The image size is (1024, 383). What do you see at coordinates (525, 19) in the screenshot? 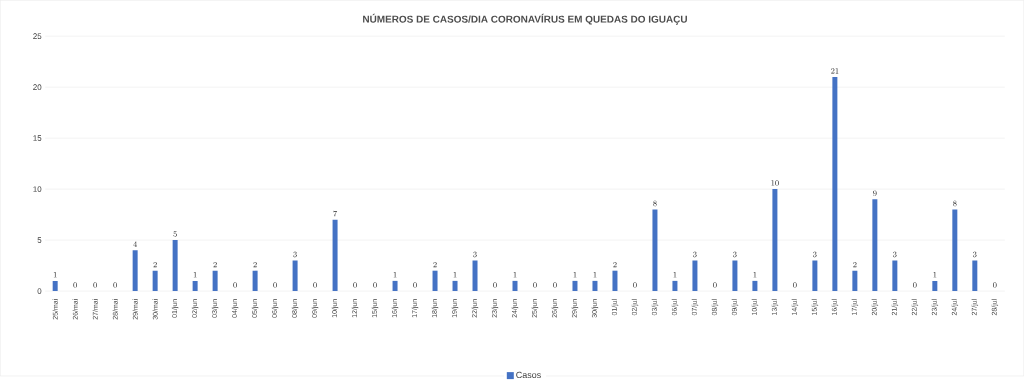
I see `chart-title: NÚMEROS DE CASOS/DIA CORONAVÍRUS EM QUEDAS DO IGUAÇU` at bounding box center [525, 19].